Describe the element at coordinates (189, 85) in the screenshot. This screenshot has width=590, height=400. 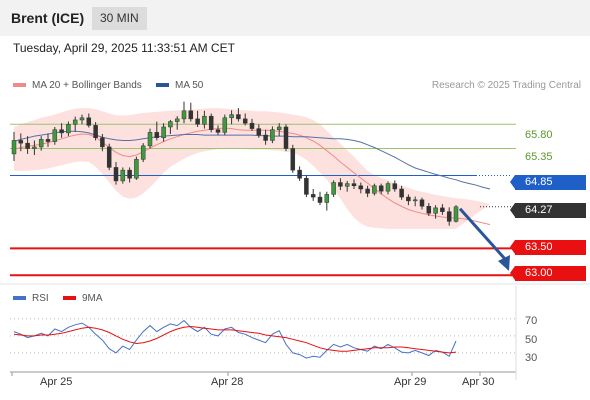
I see `ma50-label: MA 50` at that location.